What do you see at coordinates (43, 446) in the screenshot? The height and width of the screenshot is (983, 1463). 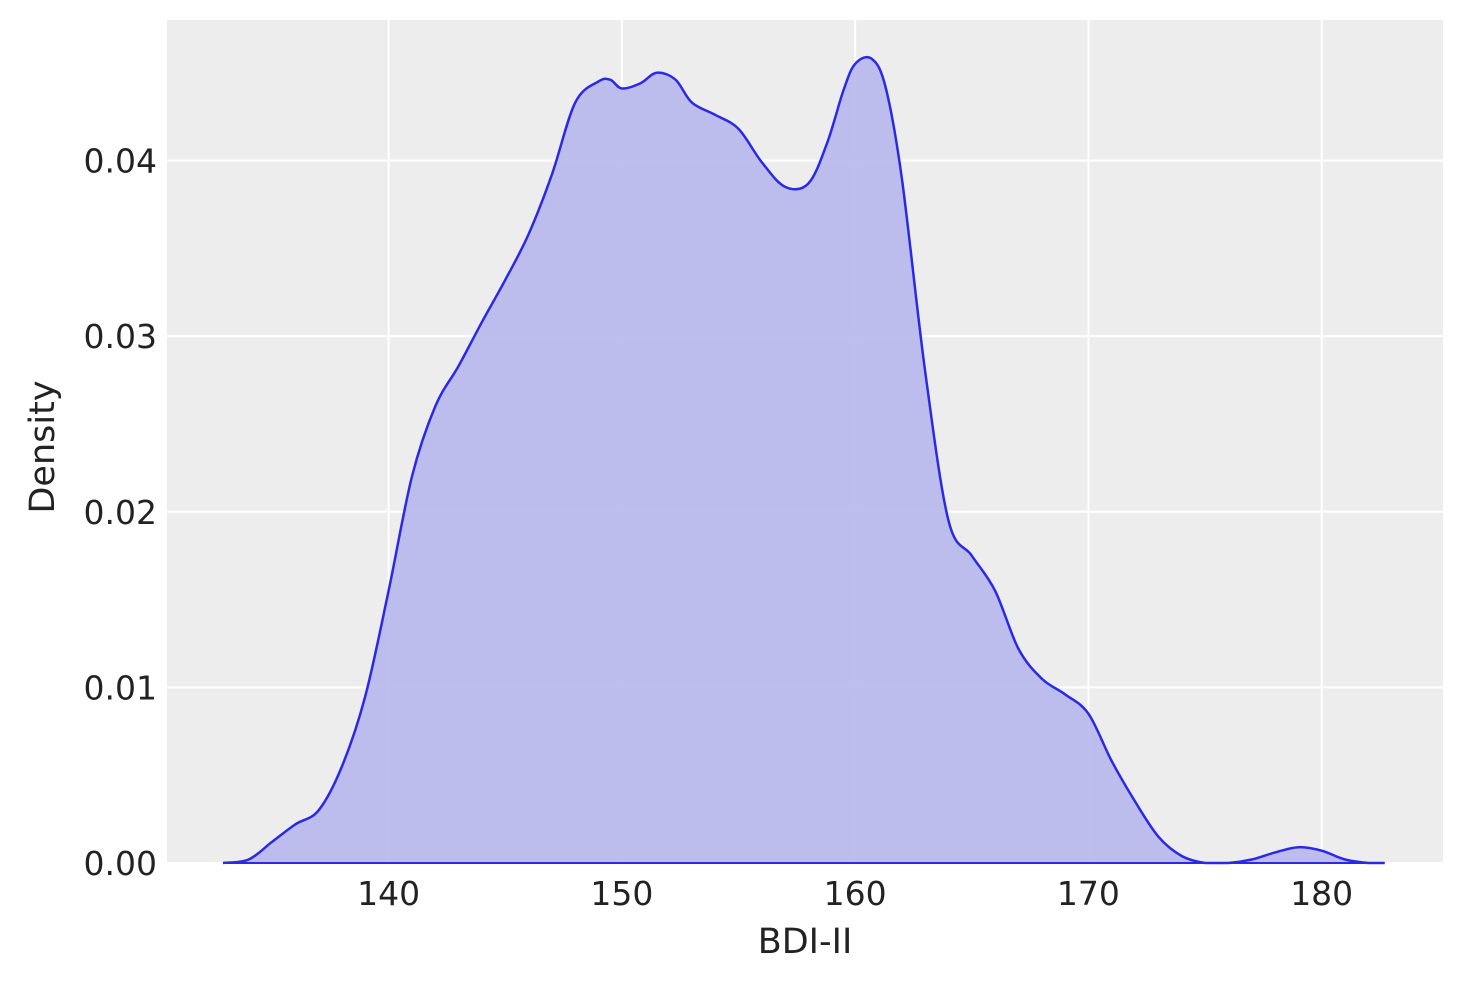 I see `y-axis-label: Density` at bounding box center [43, 446].